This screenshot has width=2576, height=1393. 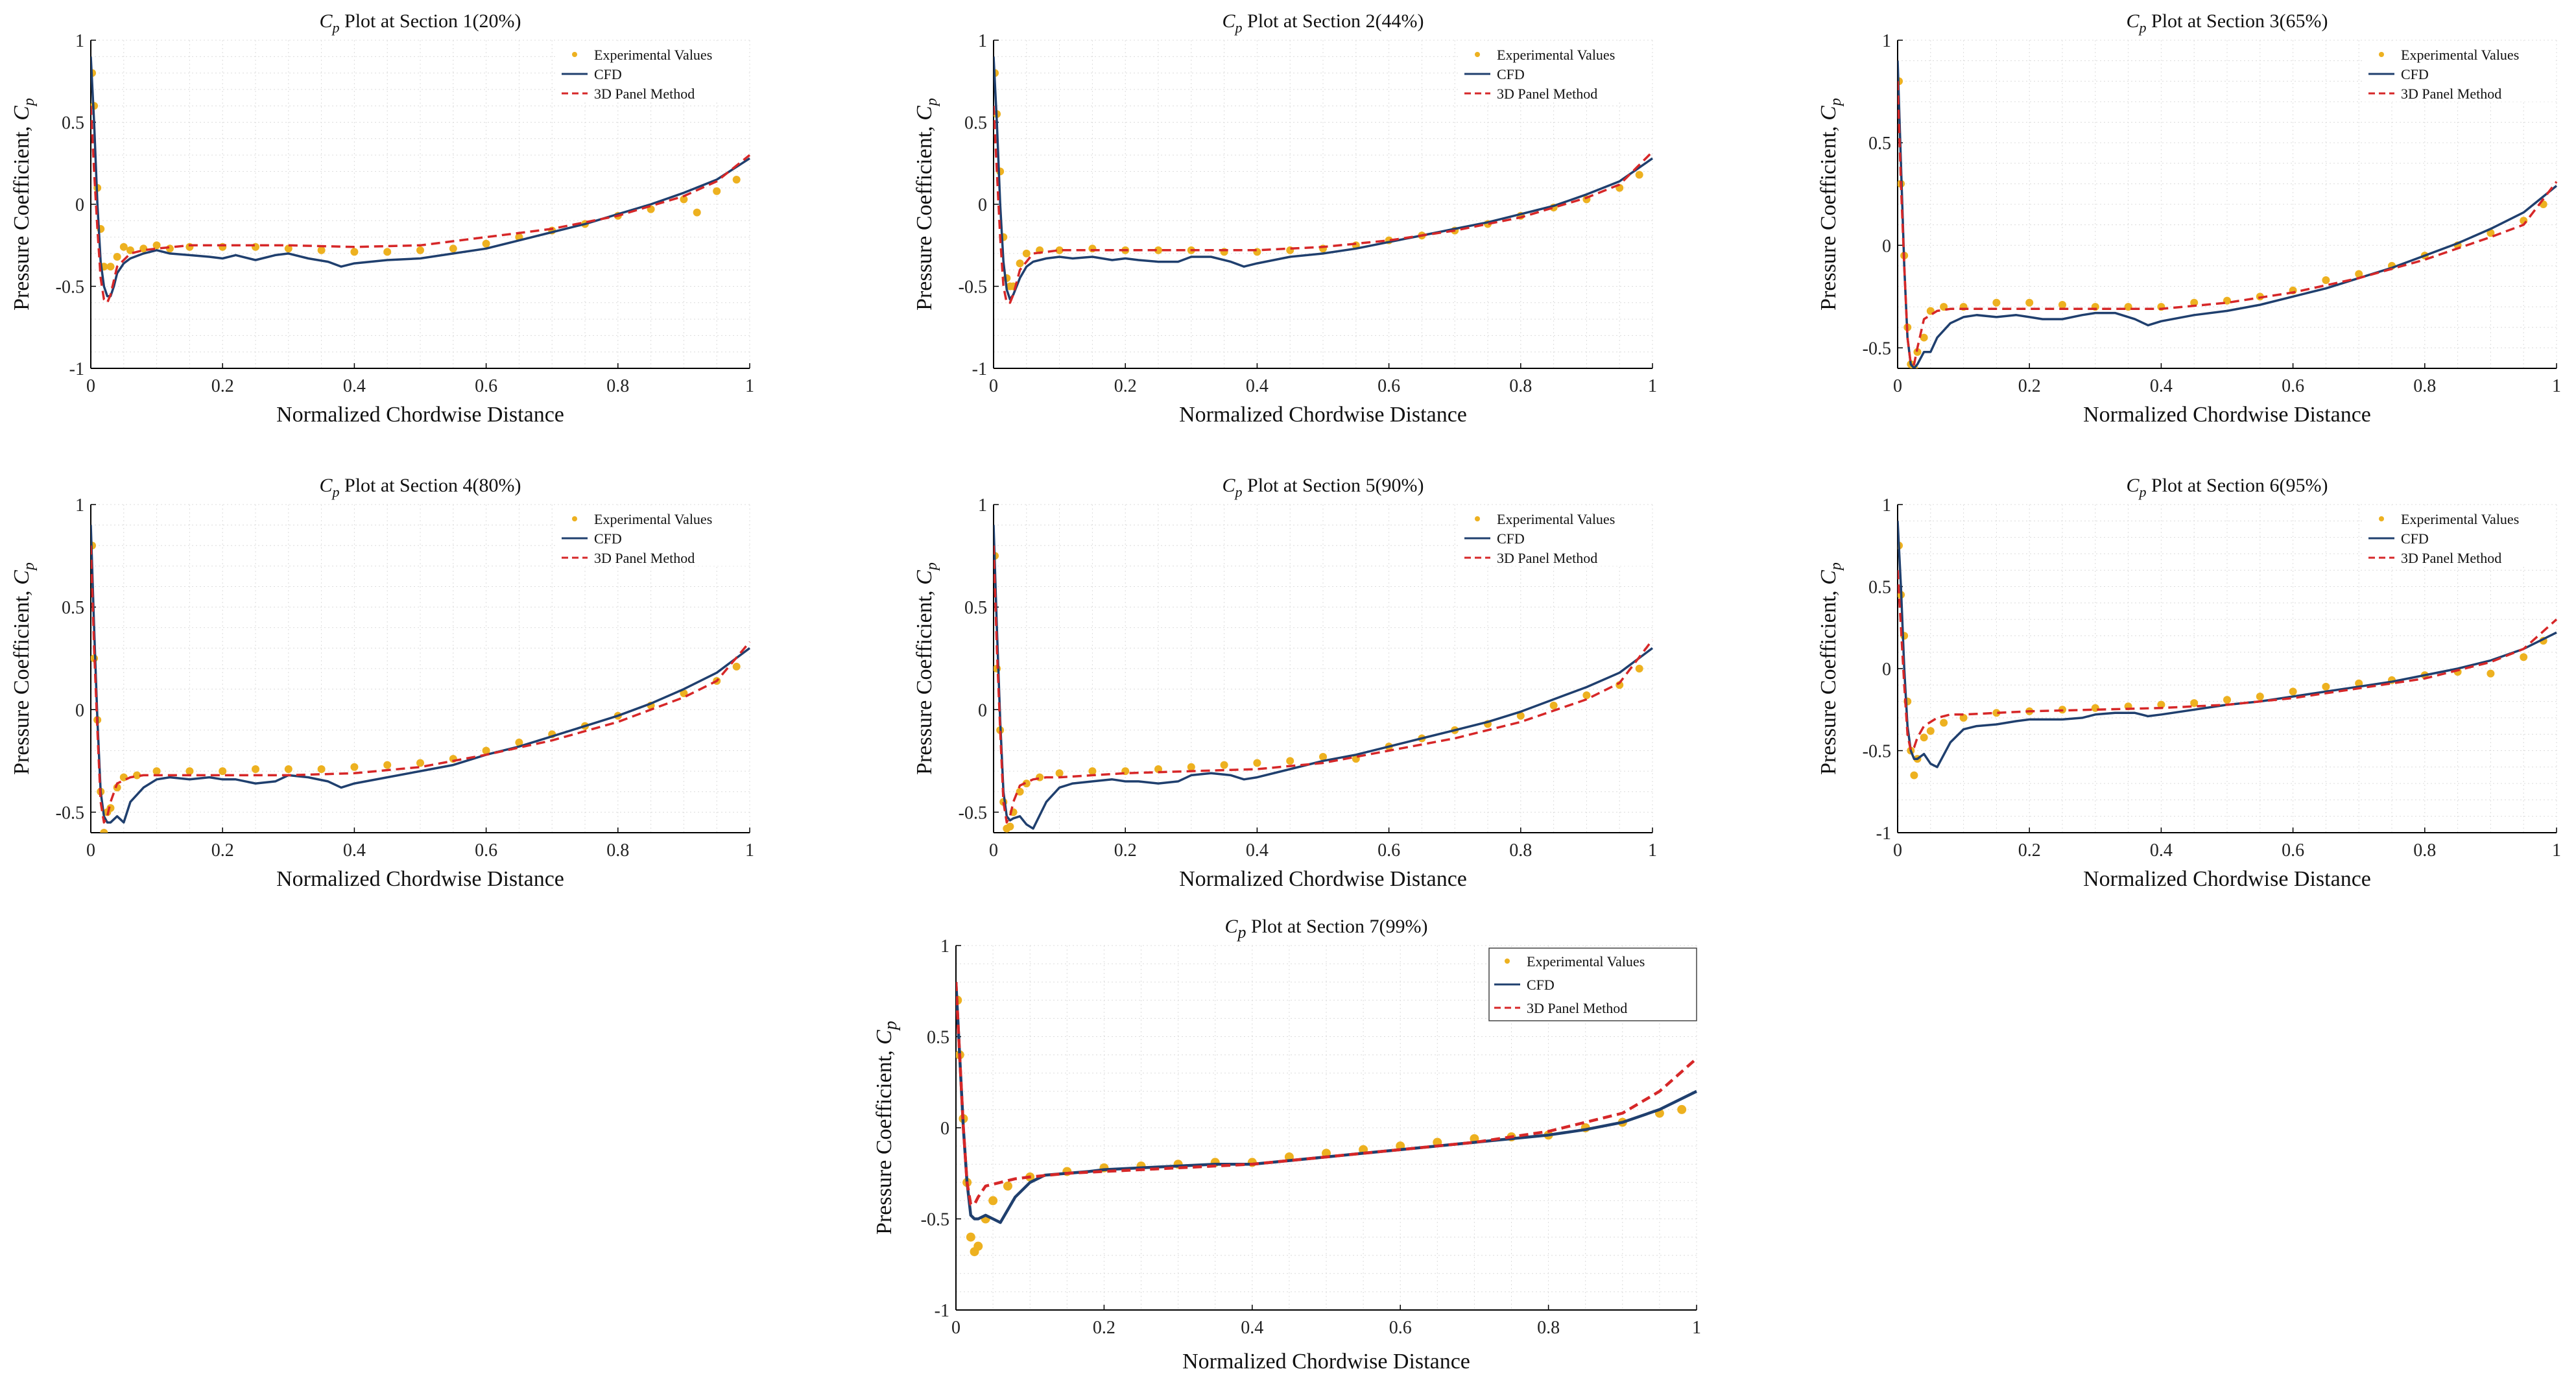 I want to click on chart-title: Cp Plot at Section 4(80%), so click(x=420, y=487).